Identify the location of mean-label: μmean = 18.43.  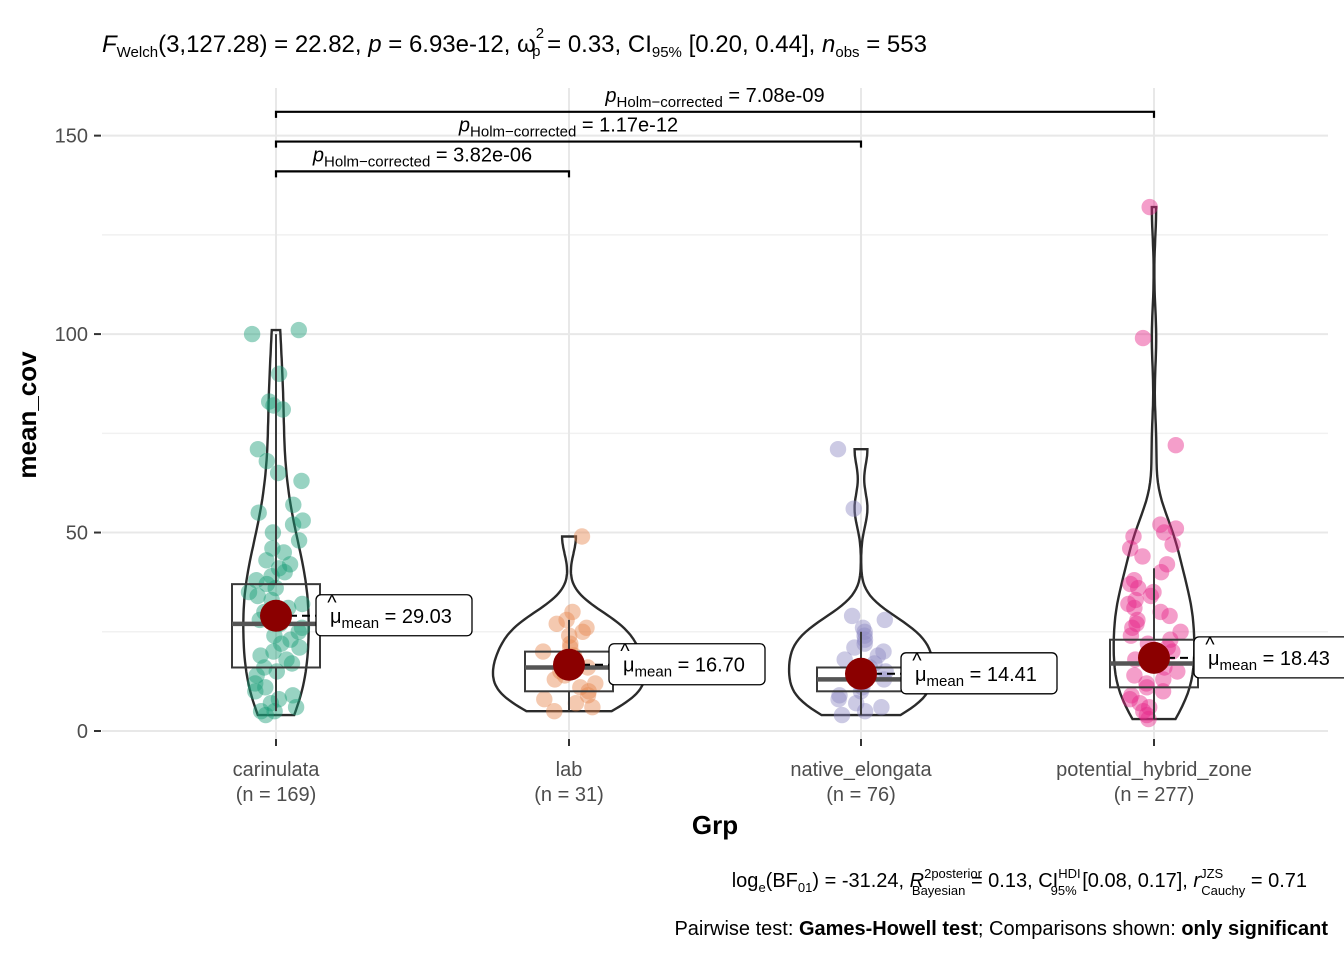
(1269, 661).